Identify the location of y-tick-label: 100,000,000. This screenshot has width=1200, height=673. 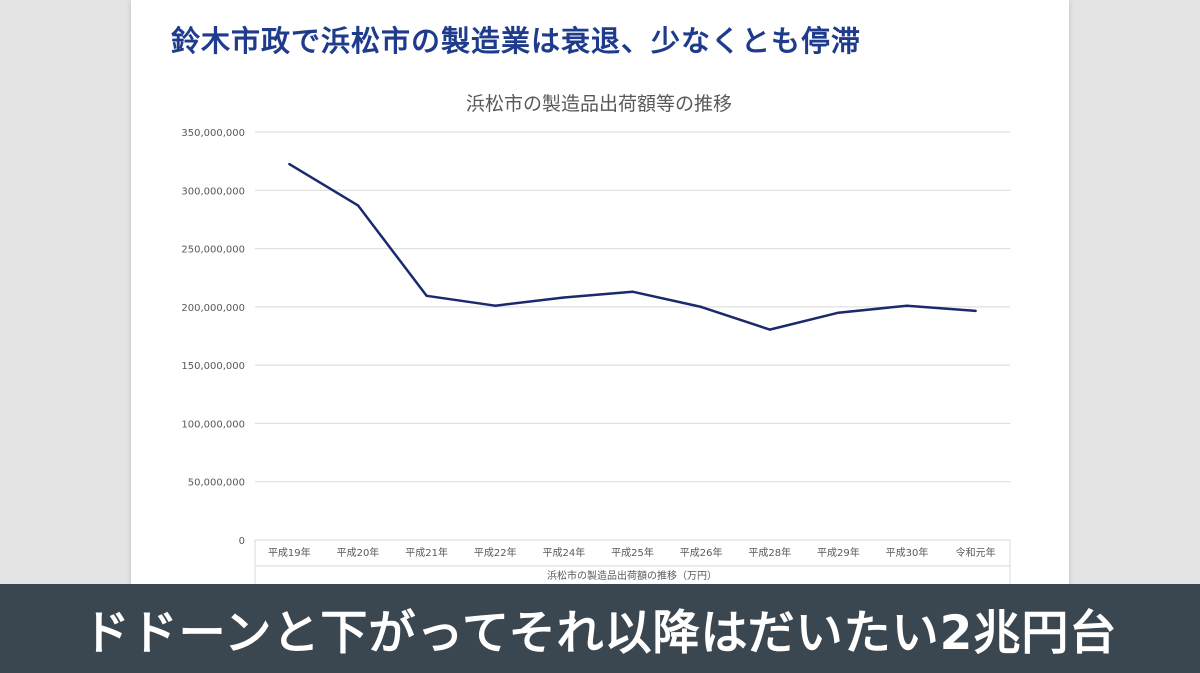
(213, 424).